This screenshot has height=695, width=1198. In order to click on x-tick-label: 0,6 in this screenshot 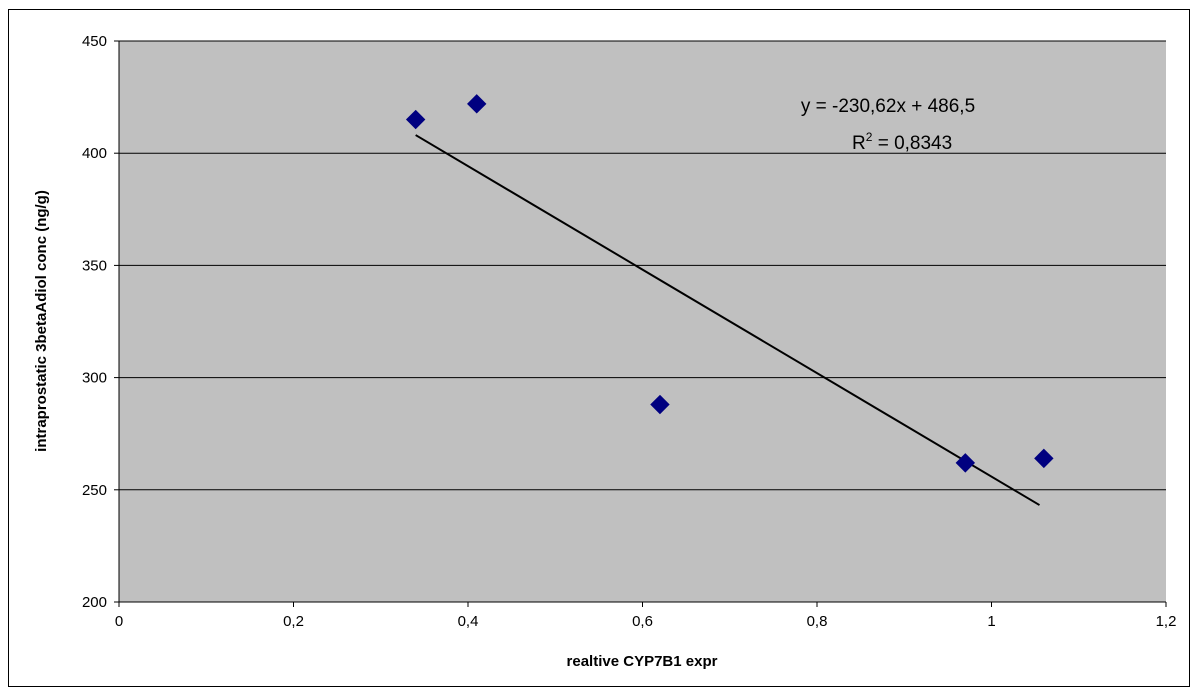, I will do `click(642, 621)`.